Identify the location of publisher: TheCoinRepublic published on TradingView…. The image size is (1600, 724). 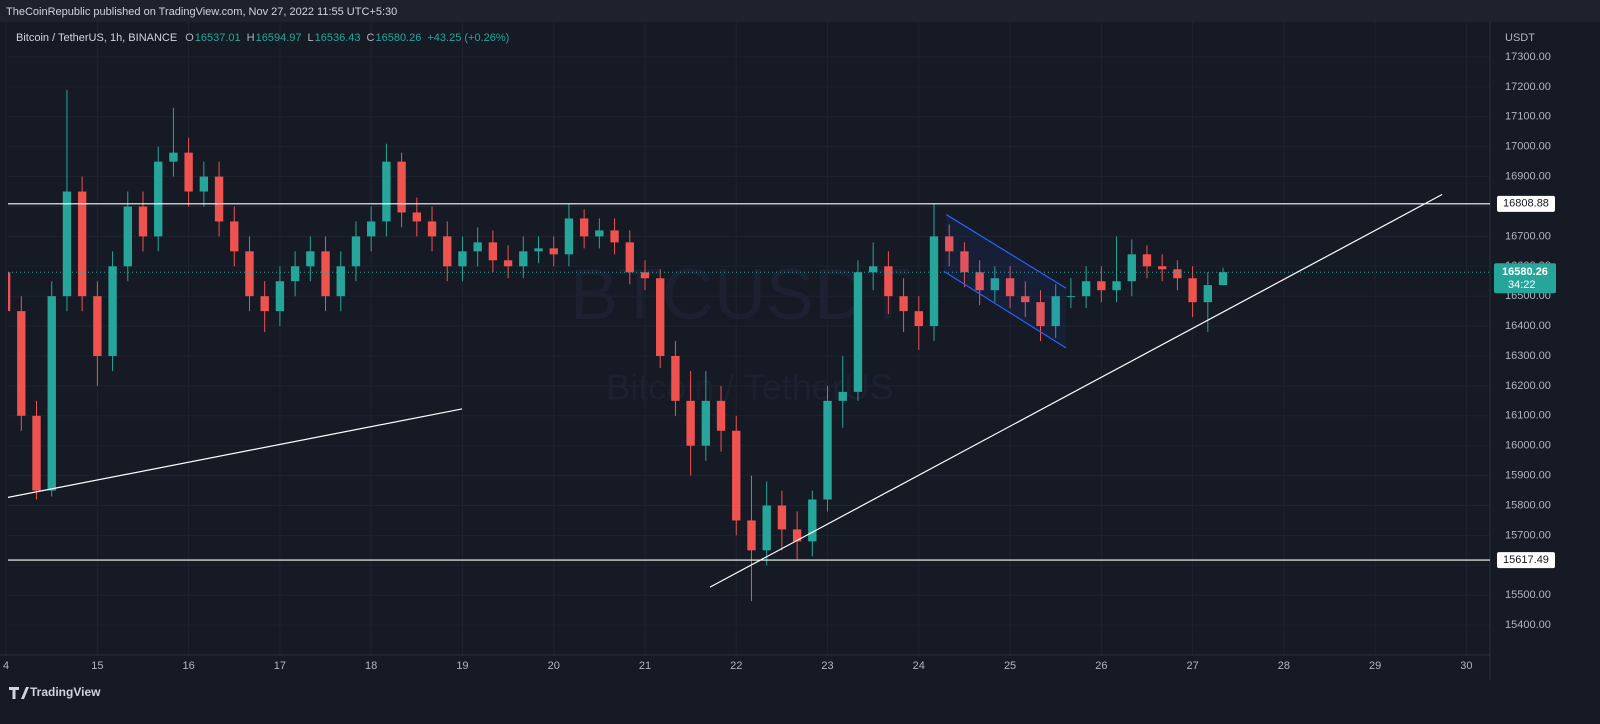
(201, 12).